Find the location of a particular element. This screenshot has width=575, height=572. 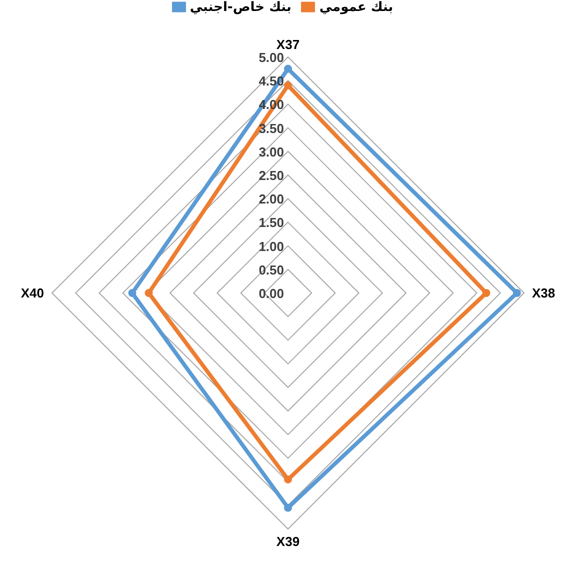

y-tick-label: 0.50 is located at coordinates (271, 270).